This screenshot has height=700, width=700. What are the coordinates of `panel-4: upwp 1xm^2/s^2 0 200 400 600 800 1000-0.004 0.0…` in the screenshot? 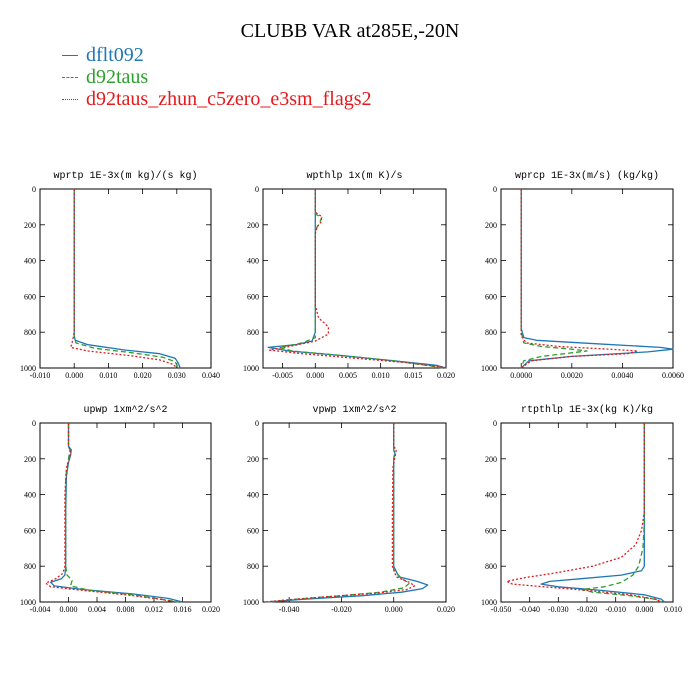 It's located at (120, 509).